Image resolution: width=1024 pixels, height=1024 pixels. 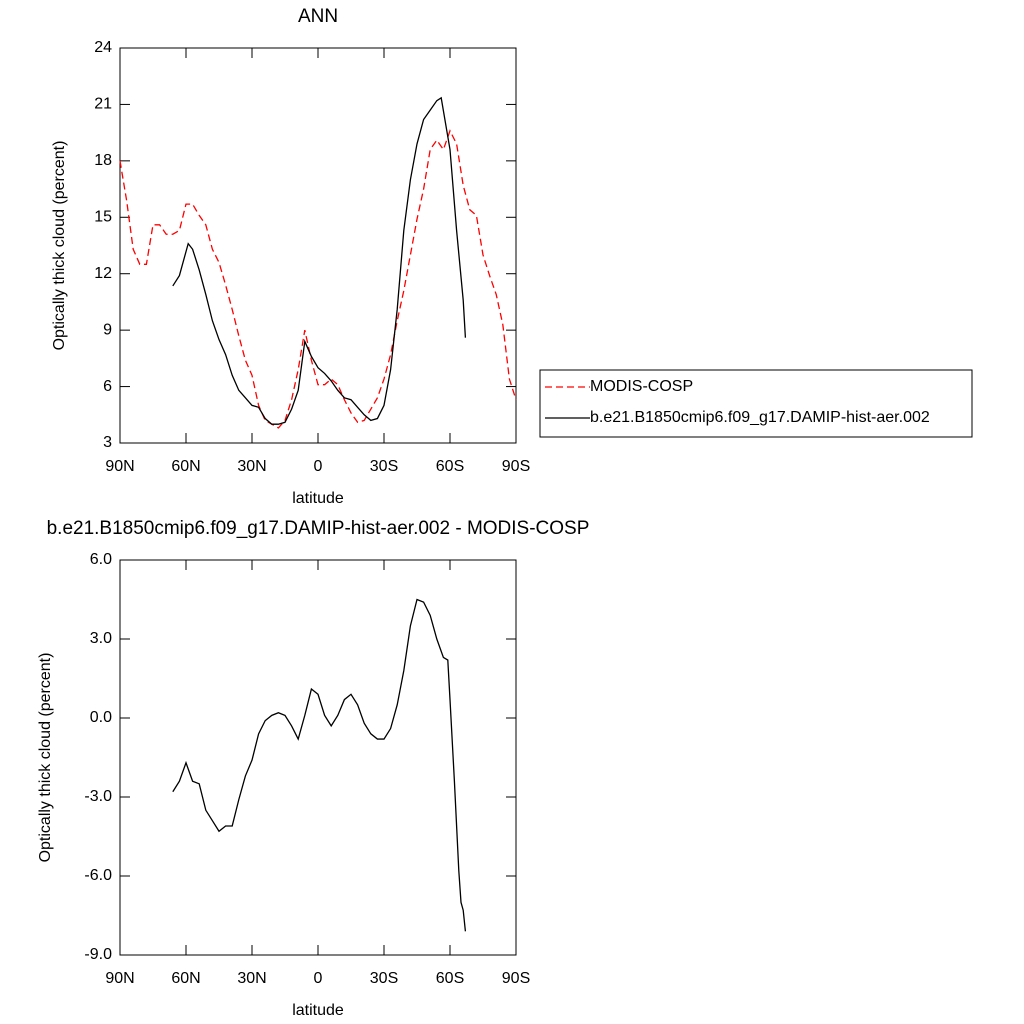 What do you see at coordinates (107, 329) in the screenshot?
I see `y-tick-label: 9` at bounding box center [107, 329].